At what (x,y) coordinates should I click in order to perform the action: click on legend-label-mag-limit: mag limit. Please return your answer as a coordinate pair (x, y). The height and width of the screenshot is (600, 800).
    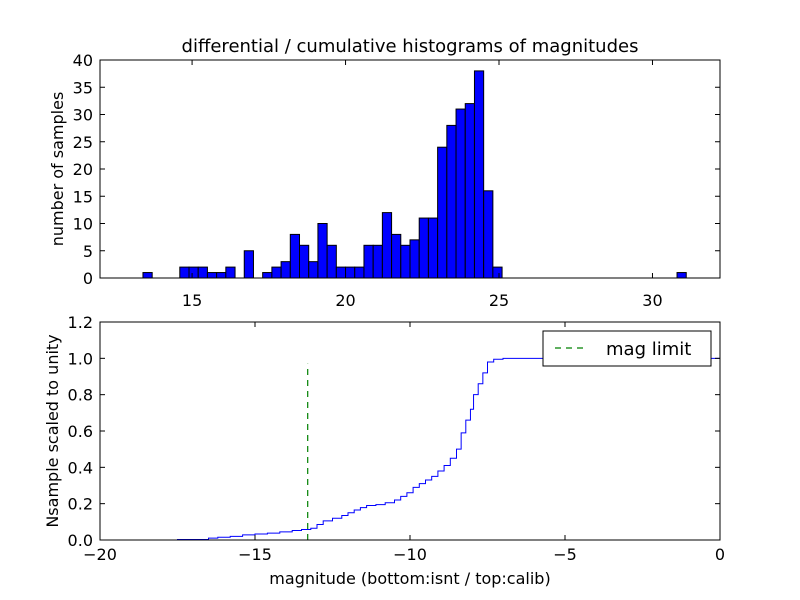
    Looking at the image, I should click on (648, 349).